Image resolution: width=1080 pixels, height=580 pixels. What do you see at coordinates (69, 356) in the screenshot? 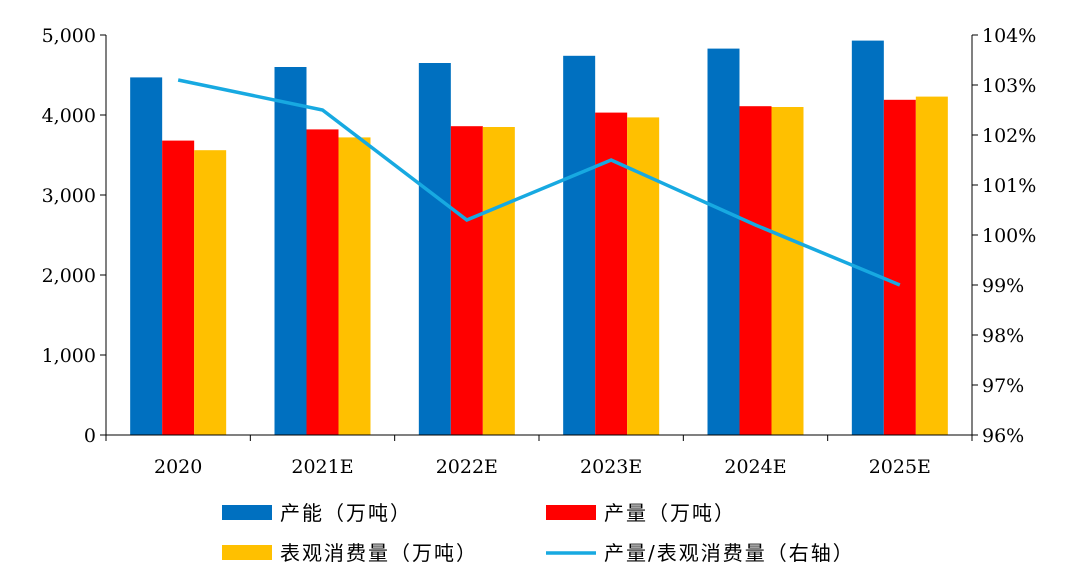
I see `left-tick-label: 1,000` at bounding box center [69, 356].